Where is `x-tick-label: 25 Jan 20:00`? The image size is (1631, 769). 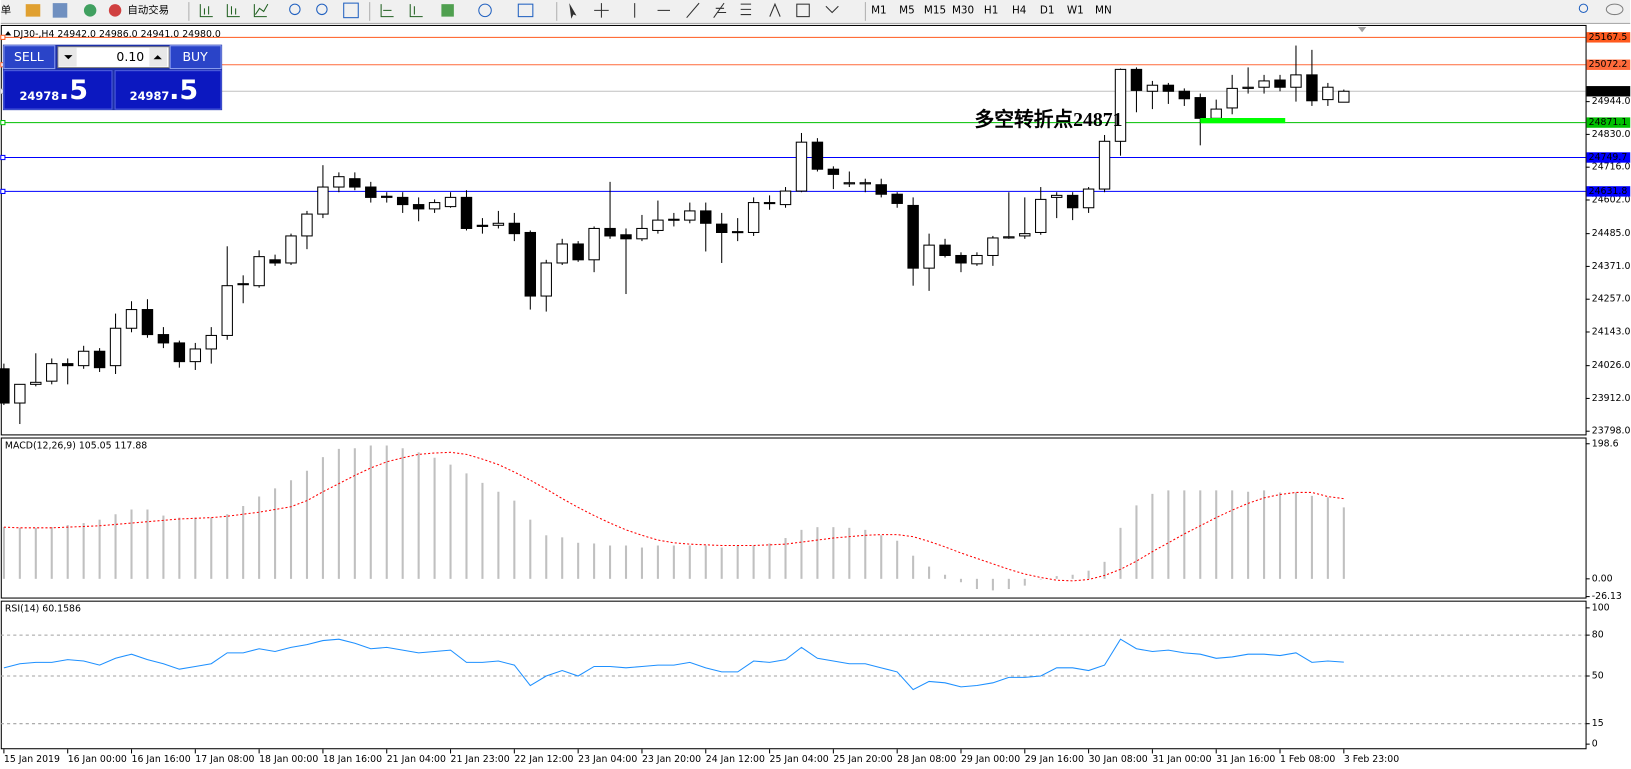
x-tick-label: 25 Jan 20:00 is located at coordinates (862, 759).